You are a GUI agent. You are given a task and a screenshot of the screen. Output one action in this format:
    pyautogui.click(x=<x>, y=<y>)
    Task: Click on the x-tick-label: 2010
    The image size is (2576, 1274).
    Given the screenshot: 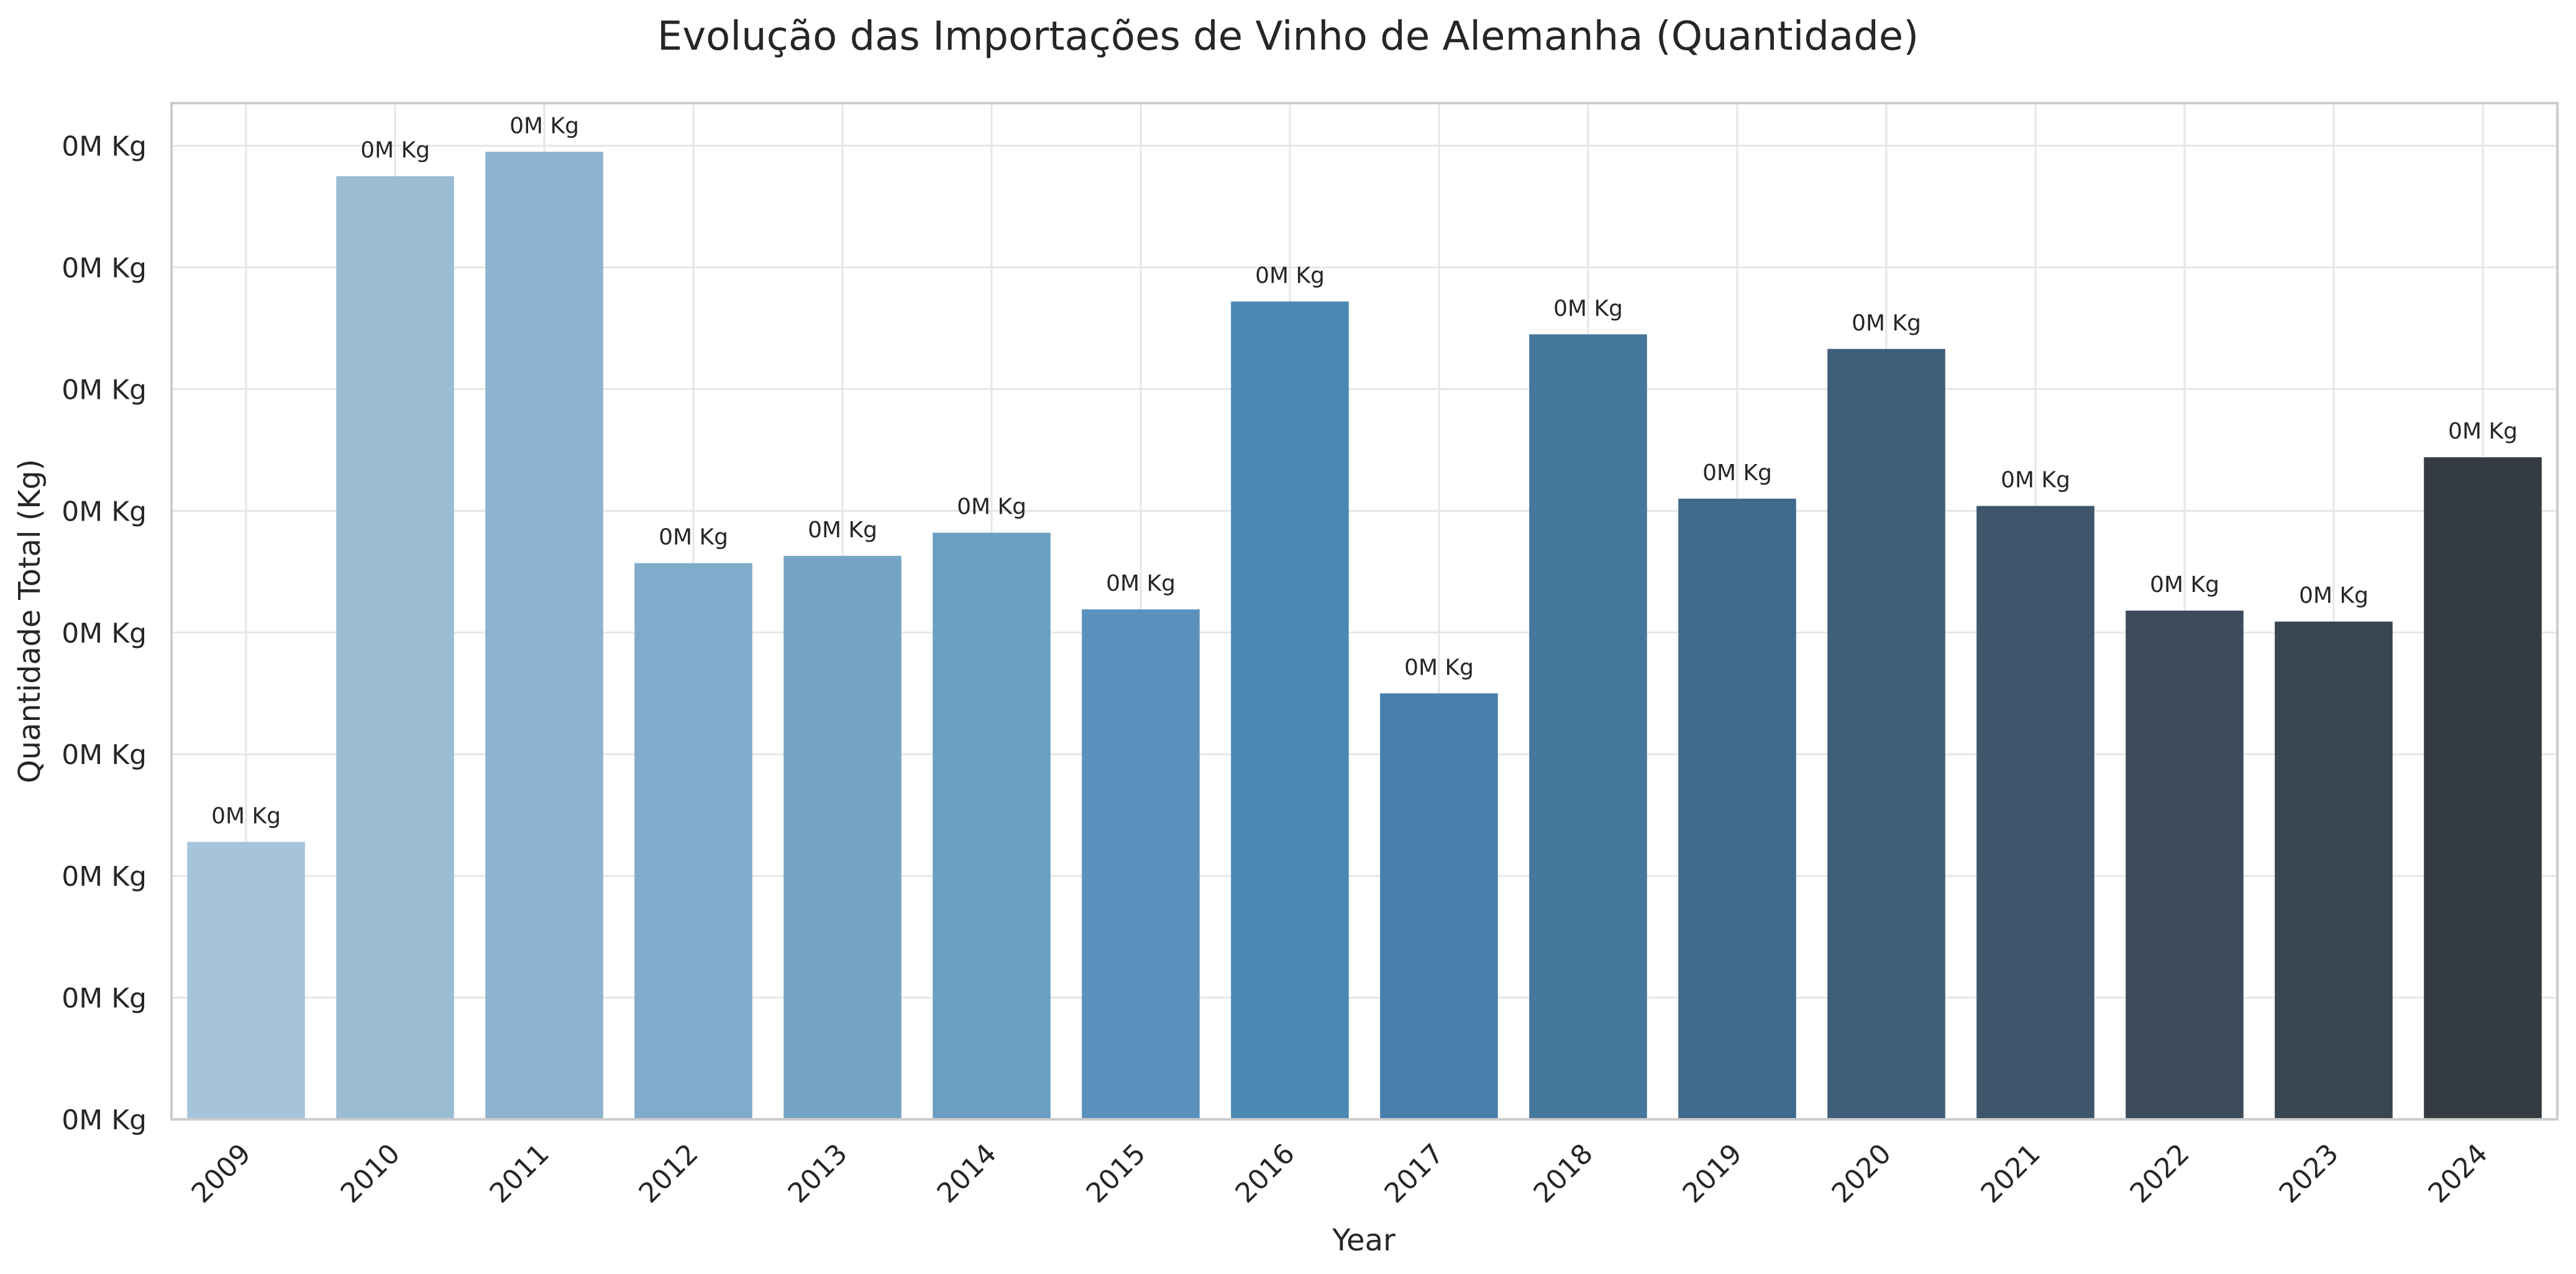 What is the action you would take?
    pyautogui.click(x=370, y=1173)
    